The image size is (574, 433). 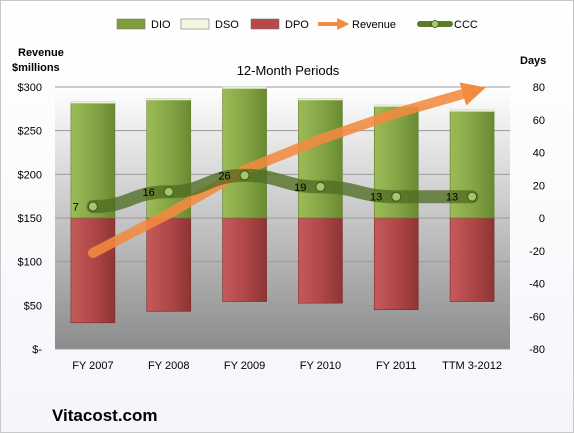 I want to click on right-axis: -80 -60 -40 -20 0 20 40 60 80, so click(x=537, y=219).